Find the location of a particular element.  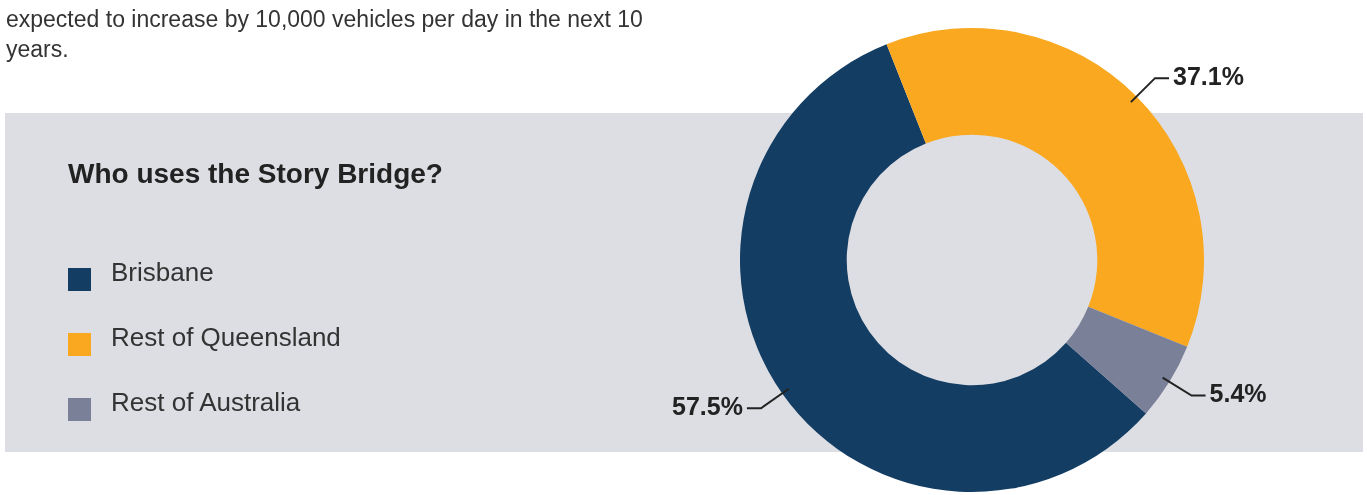

data-label: 37.1% is located at coordinates (1208, 76).